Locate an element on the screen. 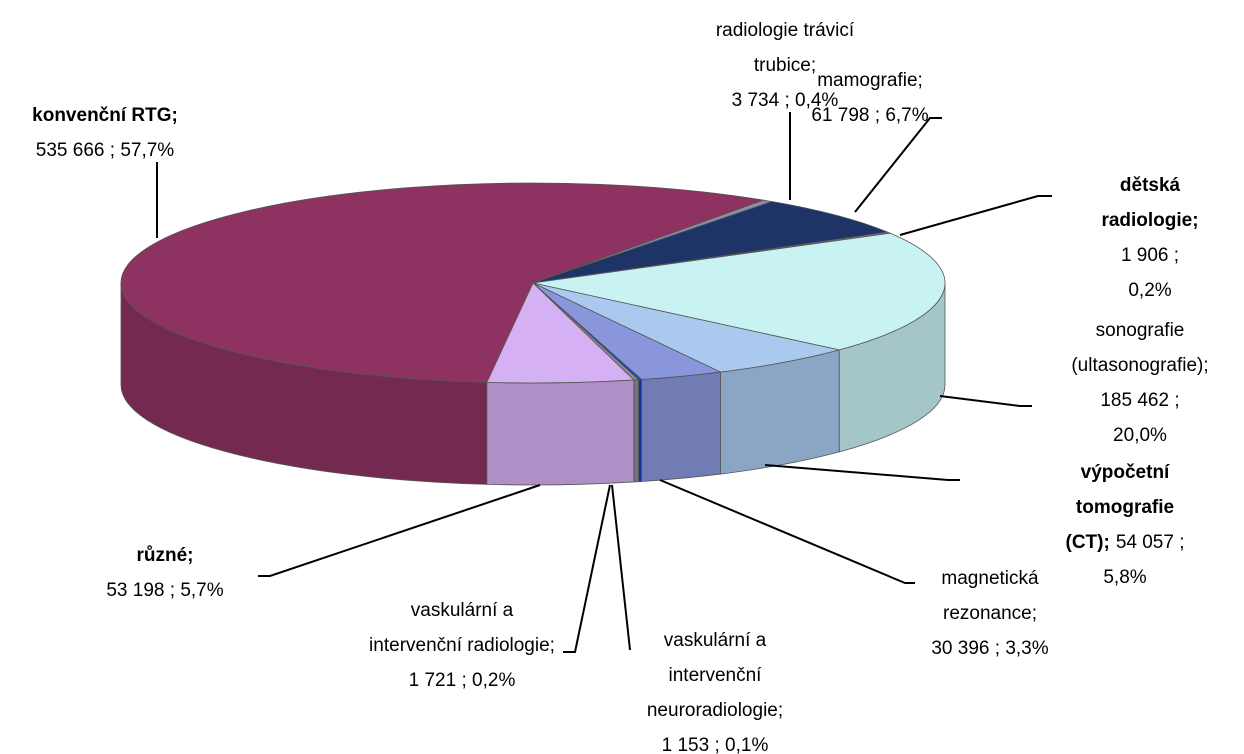  category-label: různé; is located at coordinates (165, 555).